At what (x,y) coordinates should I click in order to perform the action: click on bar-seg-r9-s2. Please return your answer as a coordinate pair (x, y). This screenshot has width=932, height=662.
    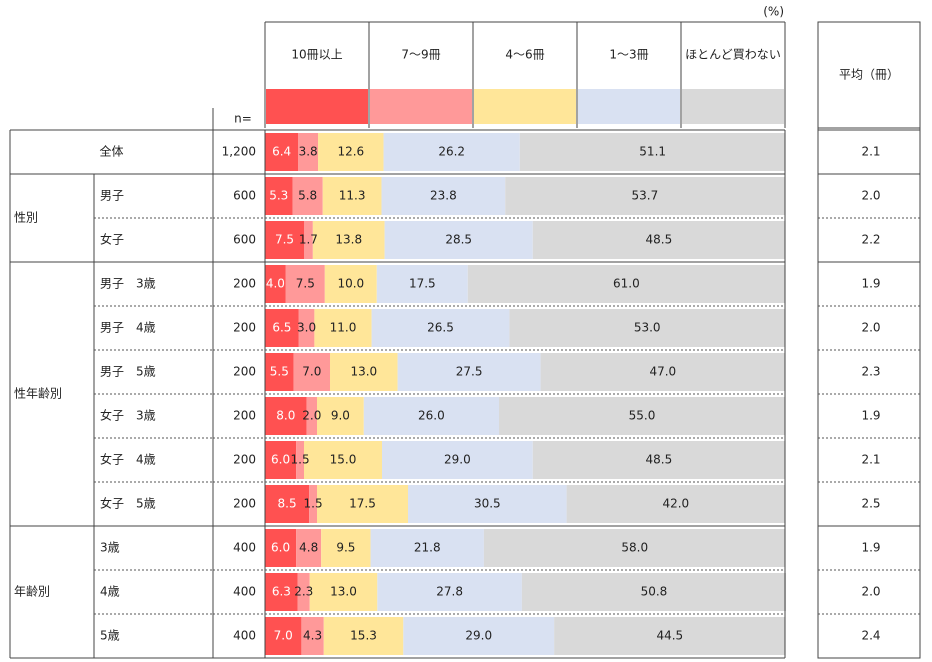
    Looking at the image, I should click on (346, 548).